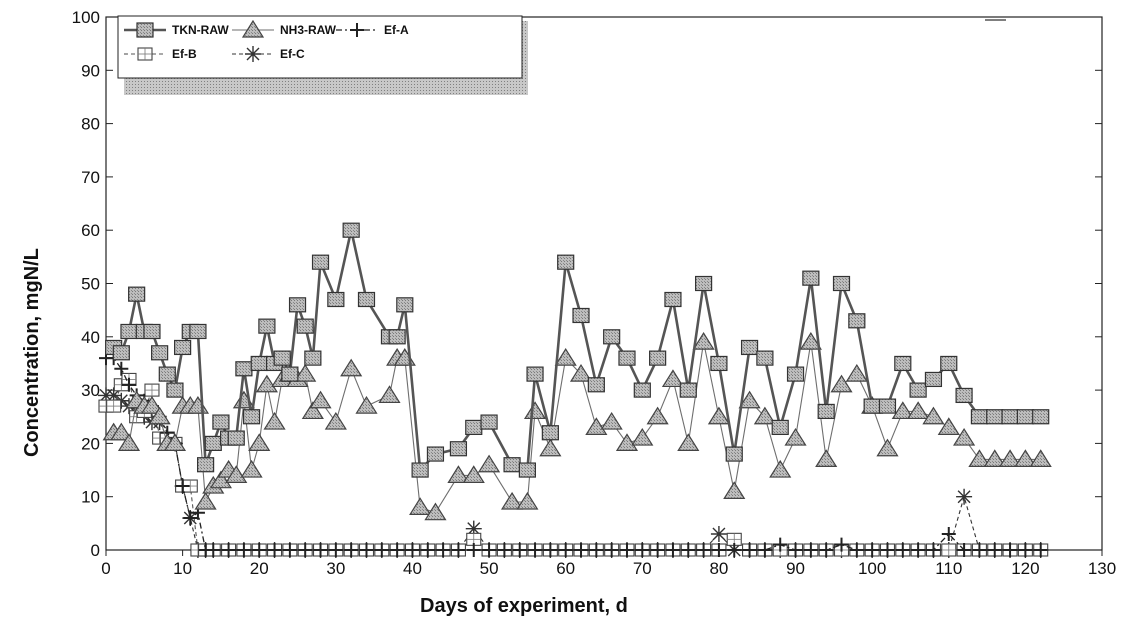  What do you see at coordinates (372, 30) in the screenshot?
I see `legend-item-ef-a: Ef-A` at bounding box center [372, 30].